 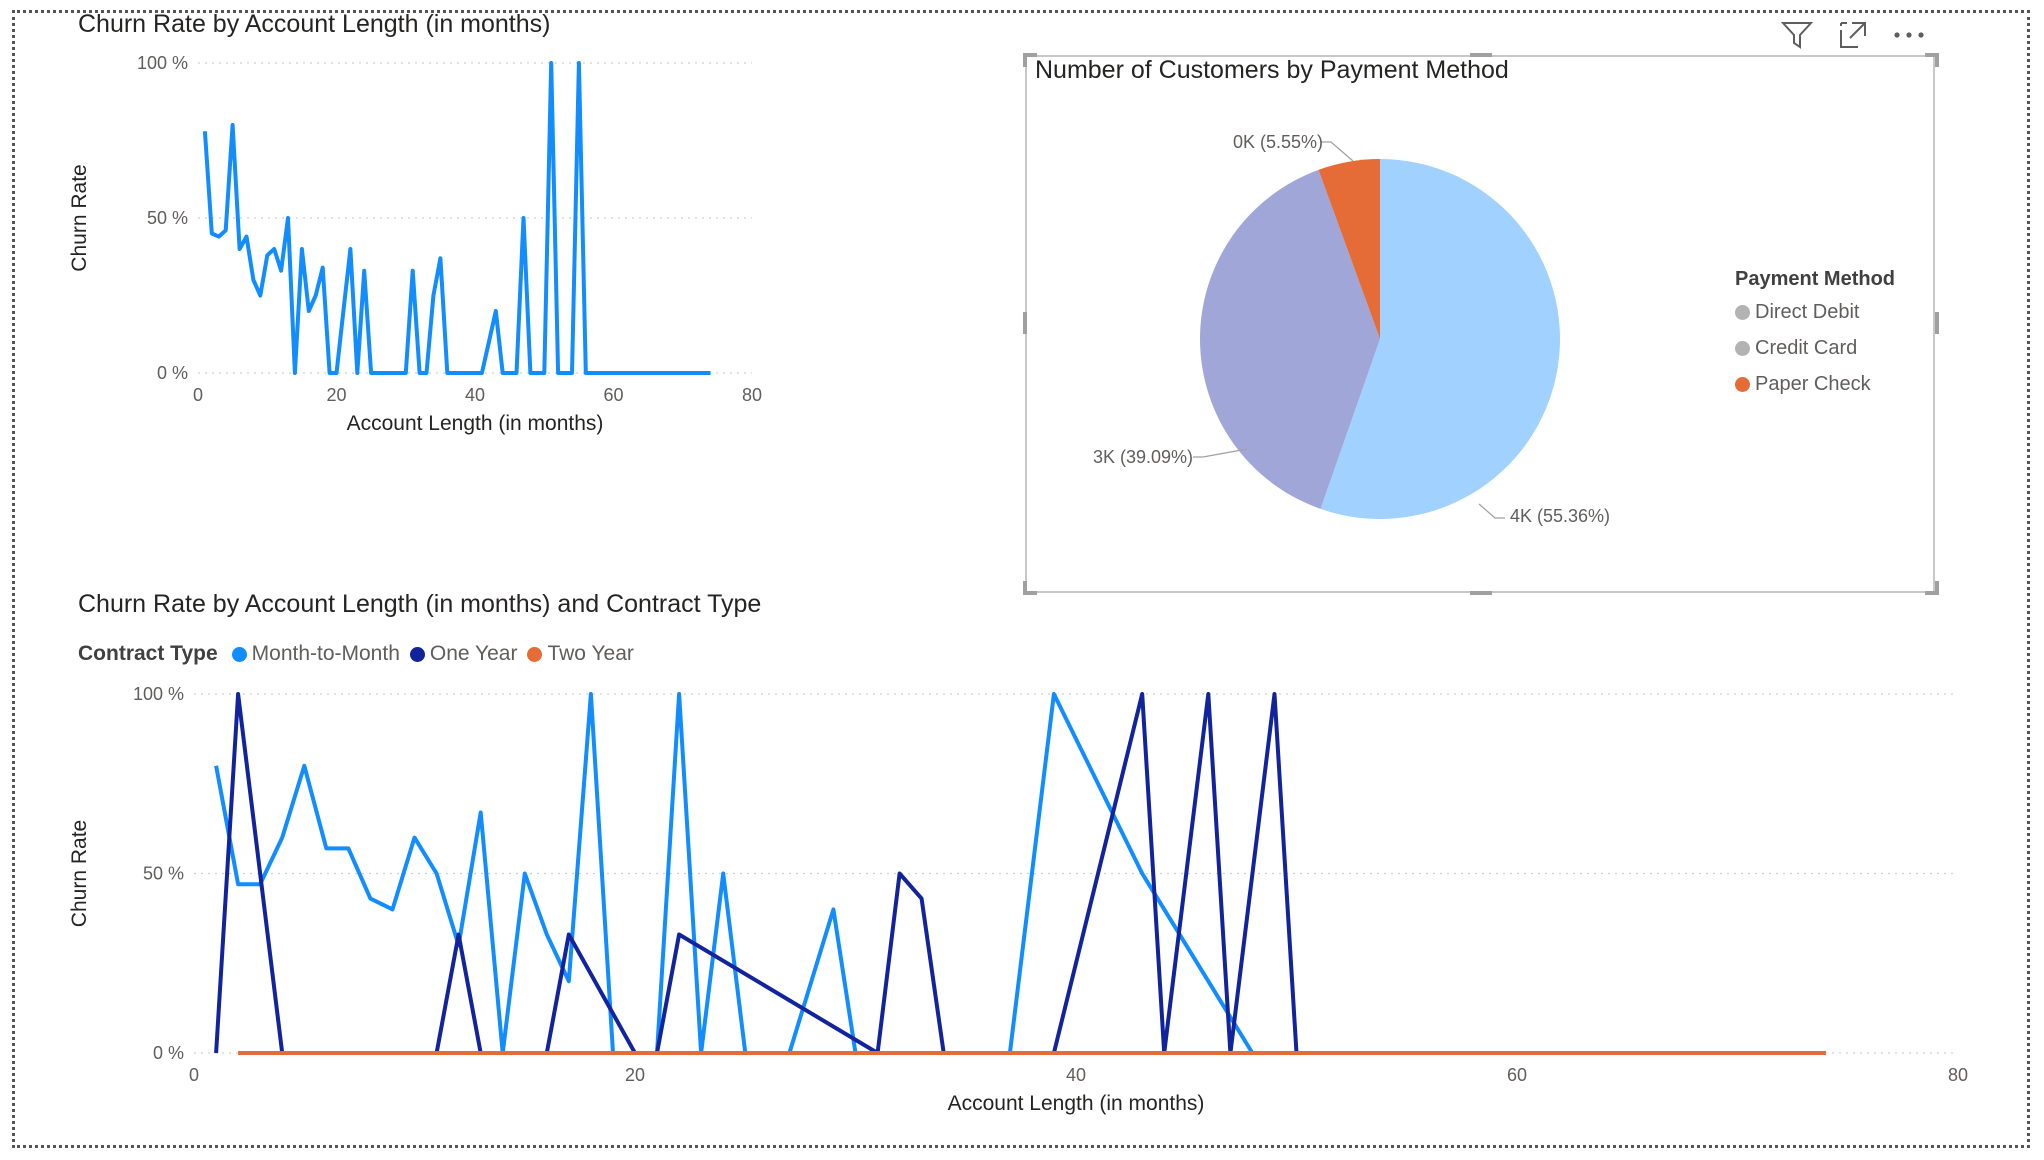 What do you see at coordinates (1440, 339) in the screenshot?
I see `pie-slice-direct-debit` at bounding box center [1440, 339].